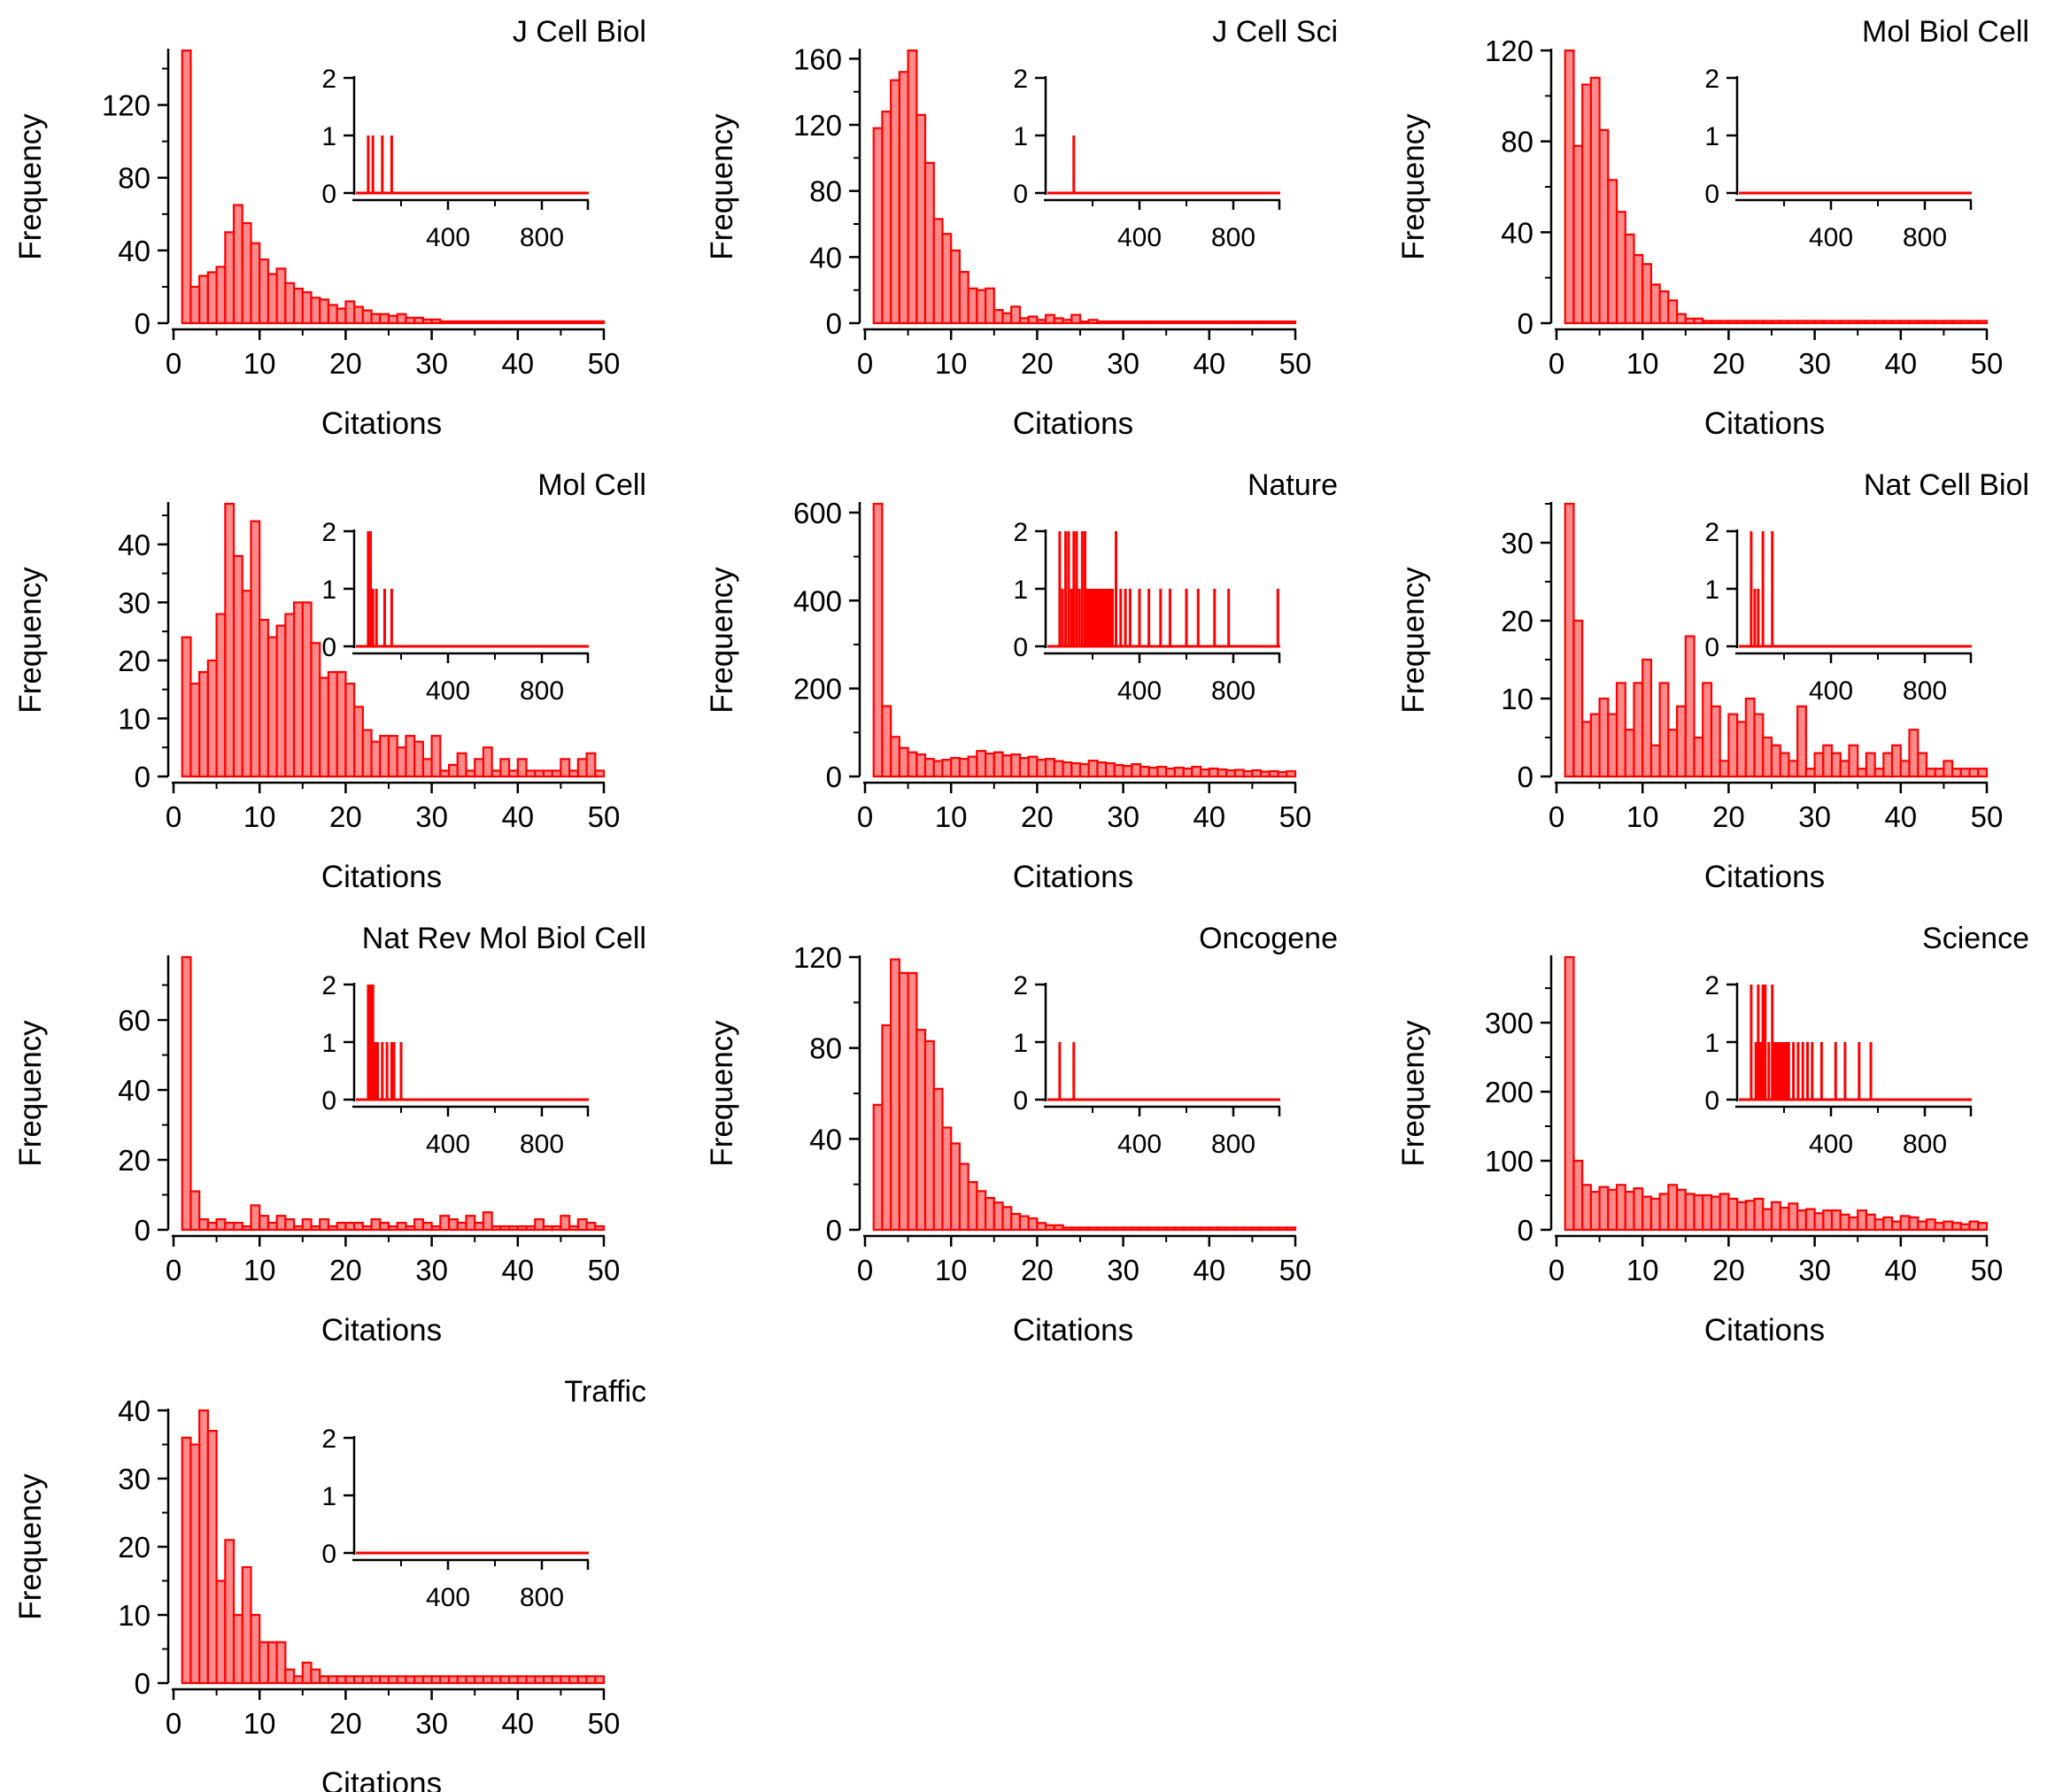 Image resolution: width=2047 pixels, height=1792 pixels. What do you see at coordinates (393, 640) in the screenshot?
I see `bar-series` at bounding box center [393, 640].